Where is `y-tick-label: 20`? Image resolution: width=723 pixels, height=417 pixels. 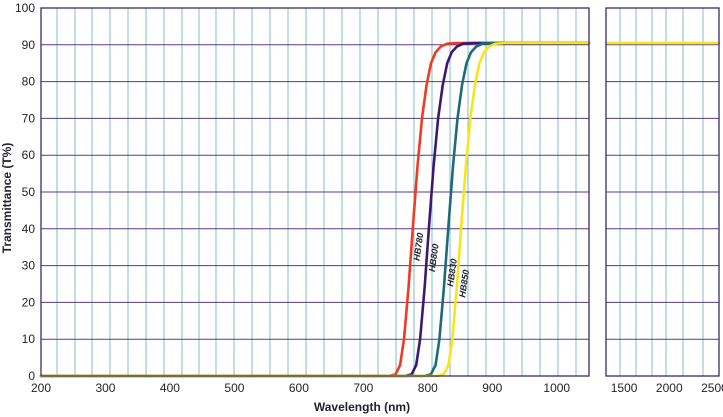
y-tick-label: 20 is located at coordinates (29, 302).